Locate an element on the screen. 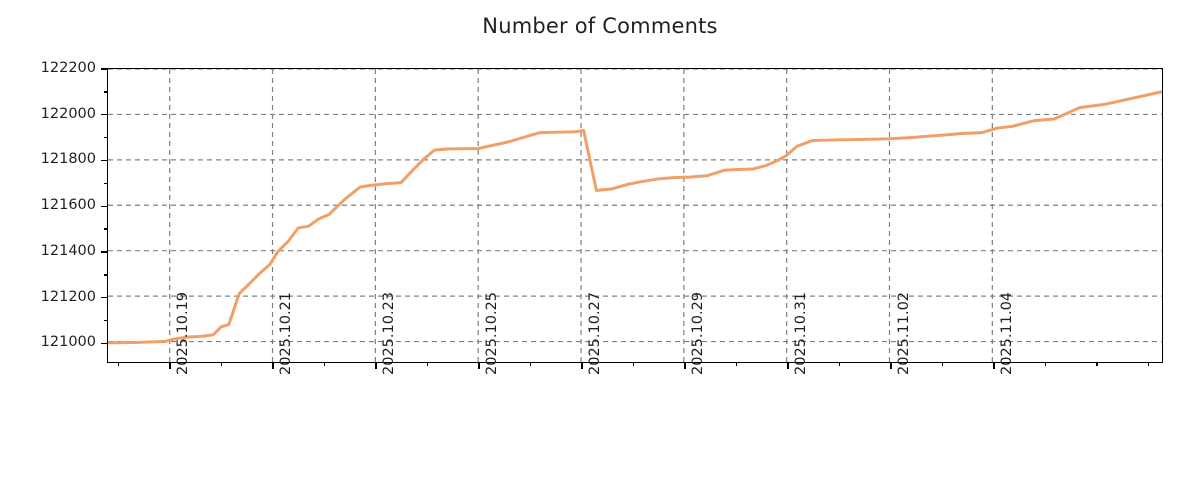 The width and height of the screenshot is (1200, 500). y-axis-tick-label: 121000 is located at coordinates (68, 342).